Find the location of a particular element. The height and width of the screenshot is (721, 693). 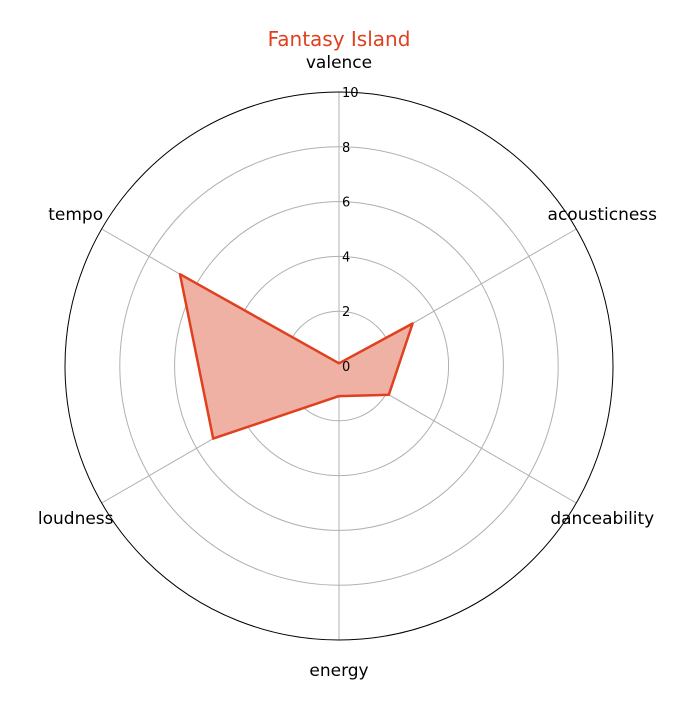

axis-label-tempo: tempo is located at coordinates (75, 215).